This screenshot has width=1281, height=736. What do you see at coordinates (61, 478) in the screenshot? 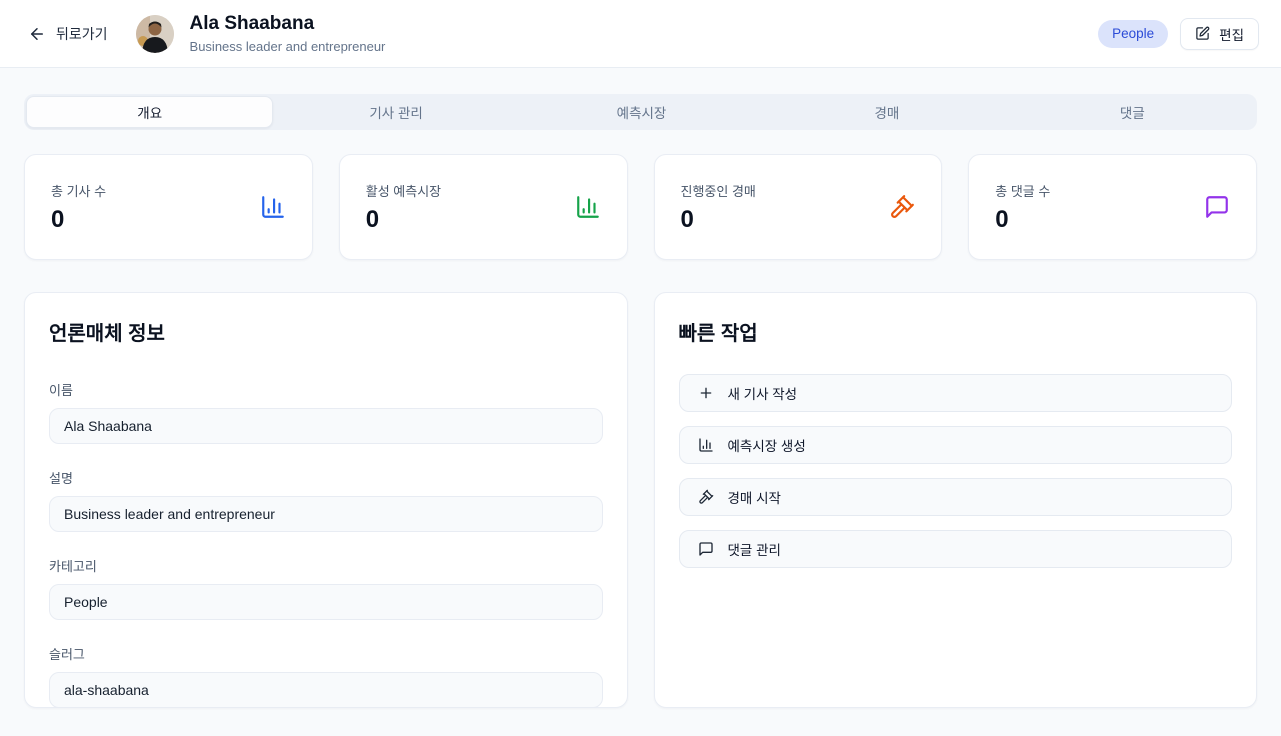
I see `field-label: 설명` at bounding box center [61, 478].